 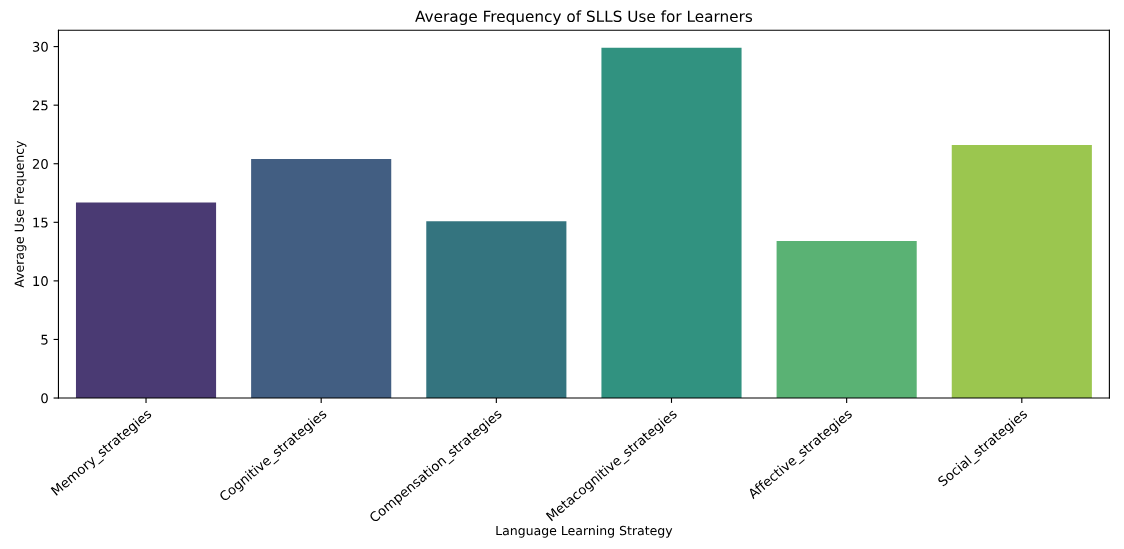 What do you see at coordinates (584, 18) in the screenshot?
I see `chart-title: Average Frequency of SLLS Use for Learners` at bounding box center [584, 18].